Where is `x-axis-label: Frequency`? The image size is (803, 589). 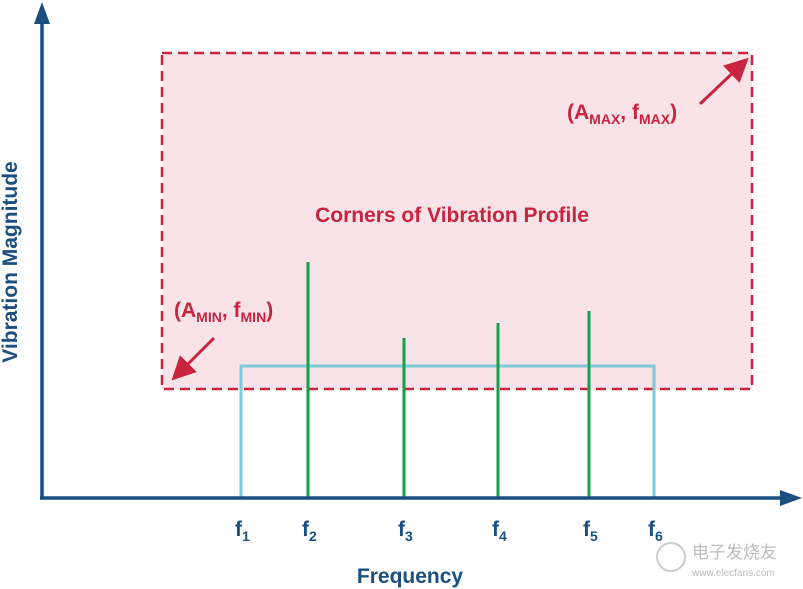
x-axis-label: Frequency is located at coordinates (410, 576).